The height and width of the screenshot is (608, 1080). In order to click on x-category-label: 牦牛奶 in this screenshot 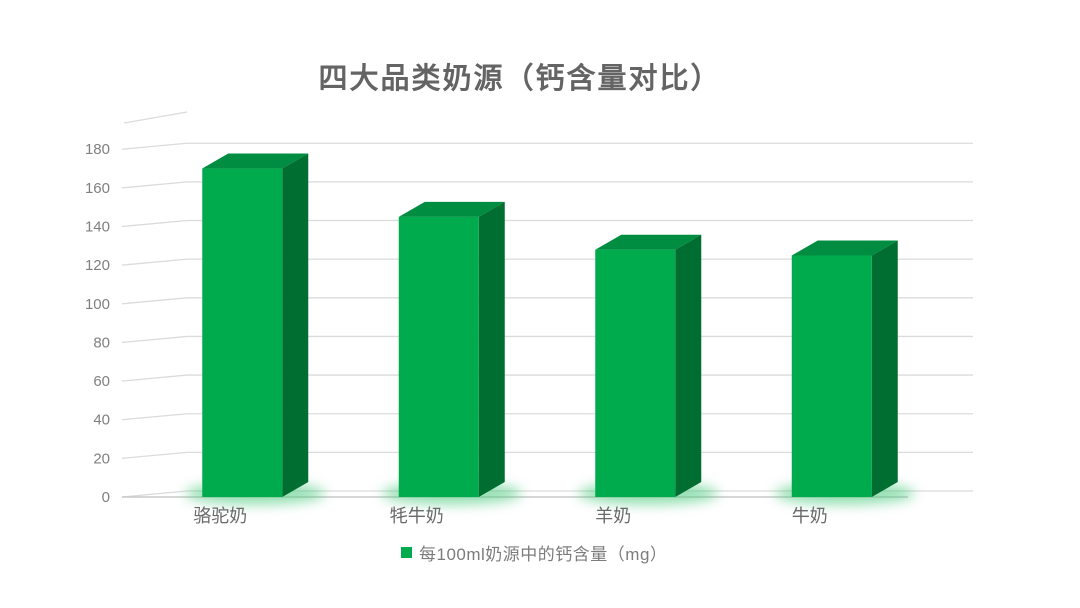, I will do `click(417, 516)`.